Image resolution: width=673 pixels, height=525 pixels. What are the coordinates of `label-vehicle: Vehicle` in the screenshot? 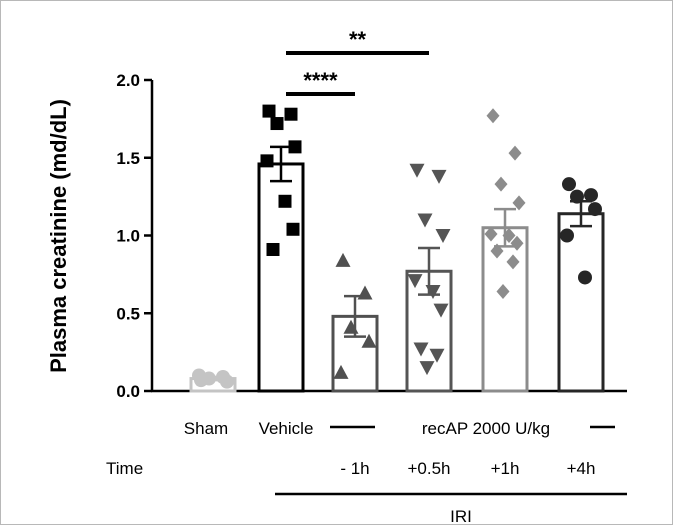 It's located at (286, 428).